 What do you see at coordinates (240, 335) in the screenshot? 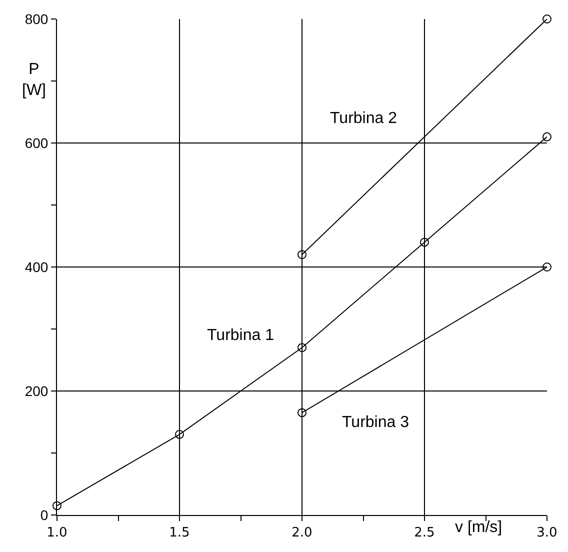
I see `series-label: Turbina 1` at bounding box center [240, 335].